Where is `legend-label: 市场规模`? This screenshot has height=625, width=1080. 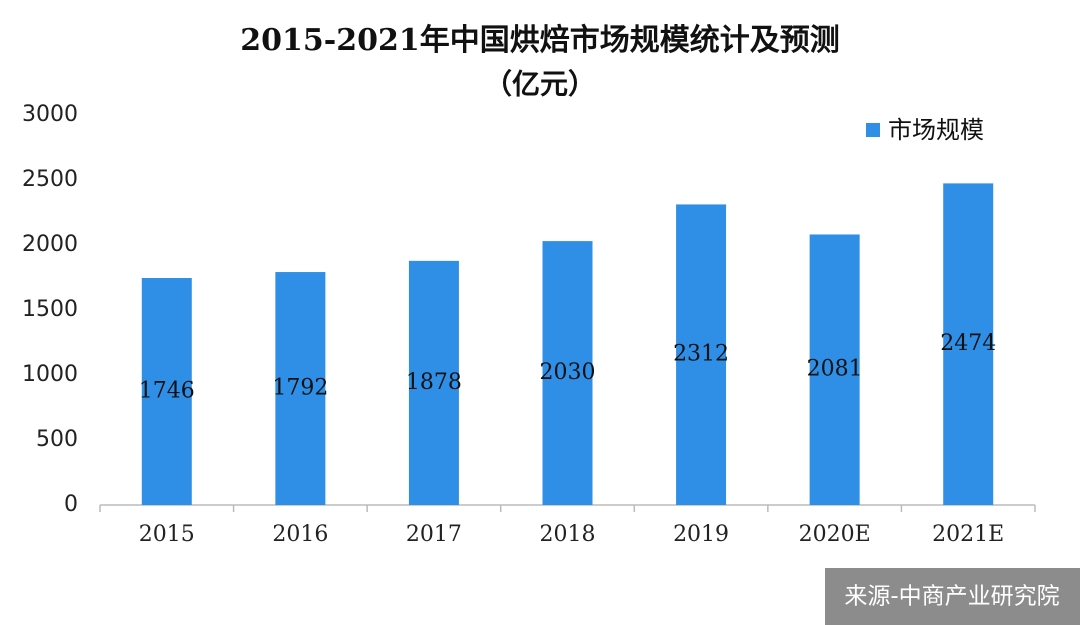 legend-label: 市场规模 is located at coordinates (936, 130).